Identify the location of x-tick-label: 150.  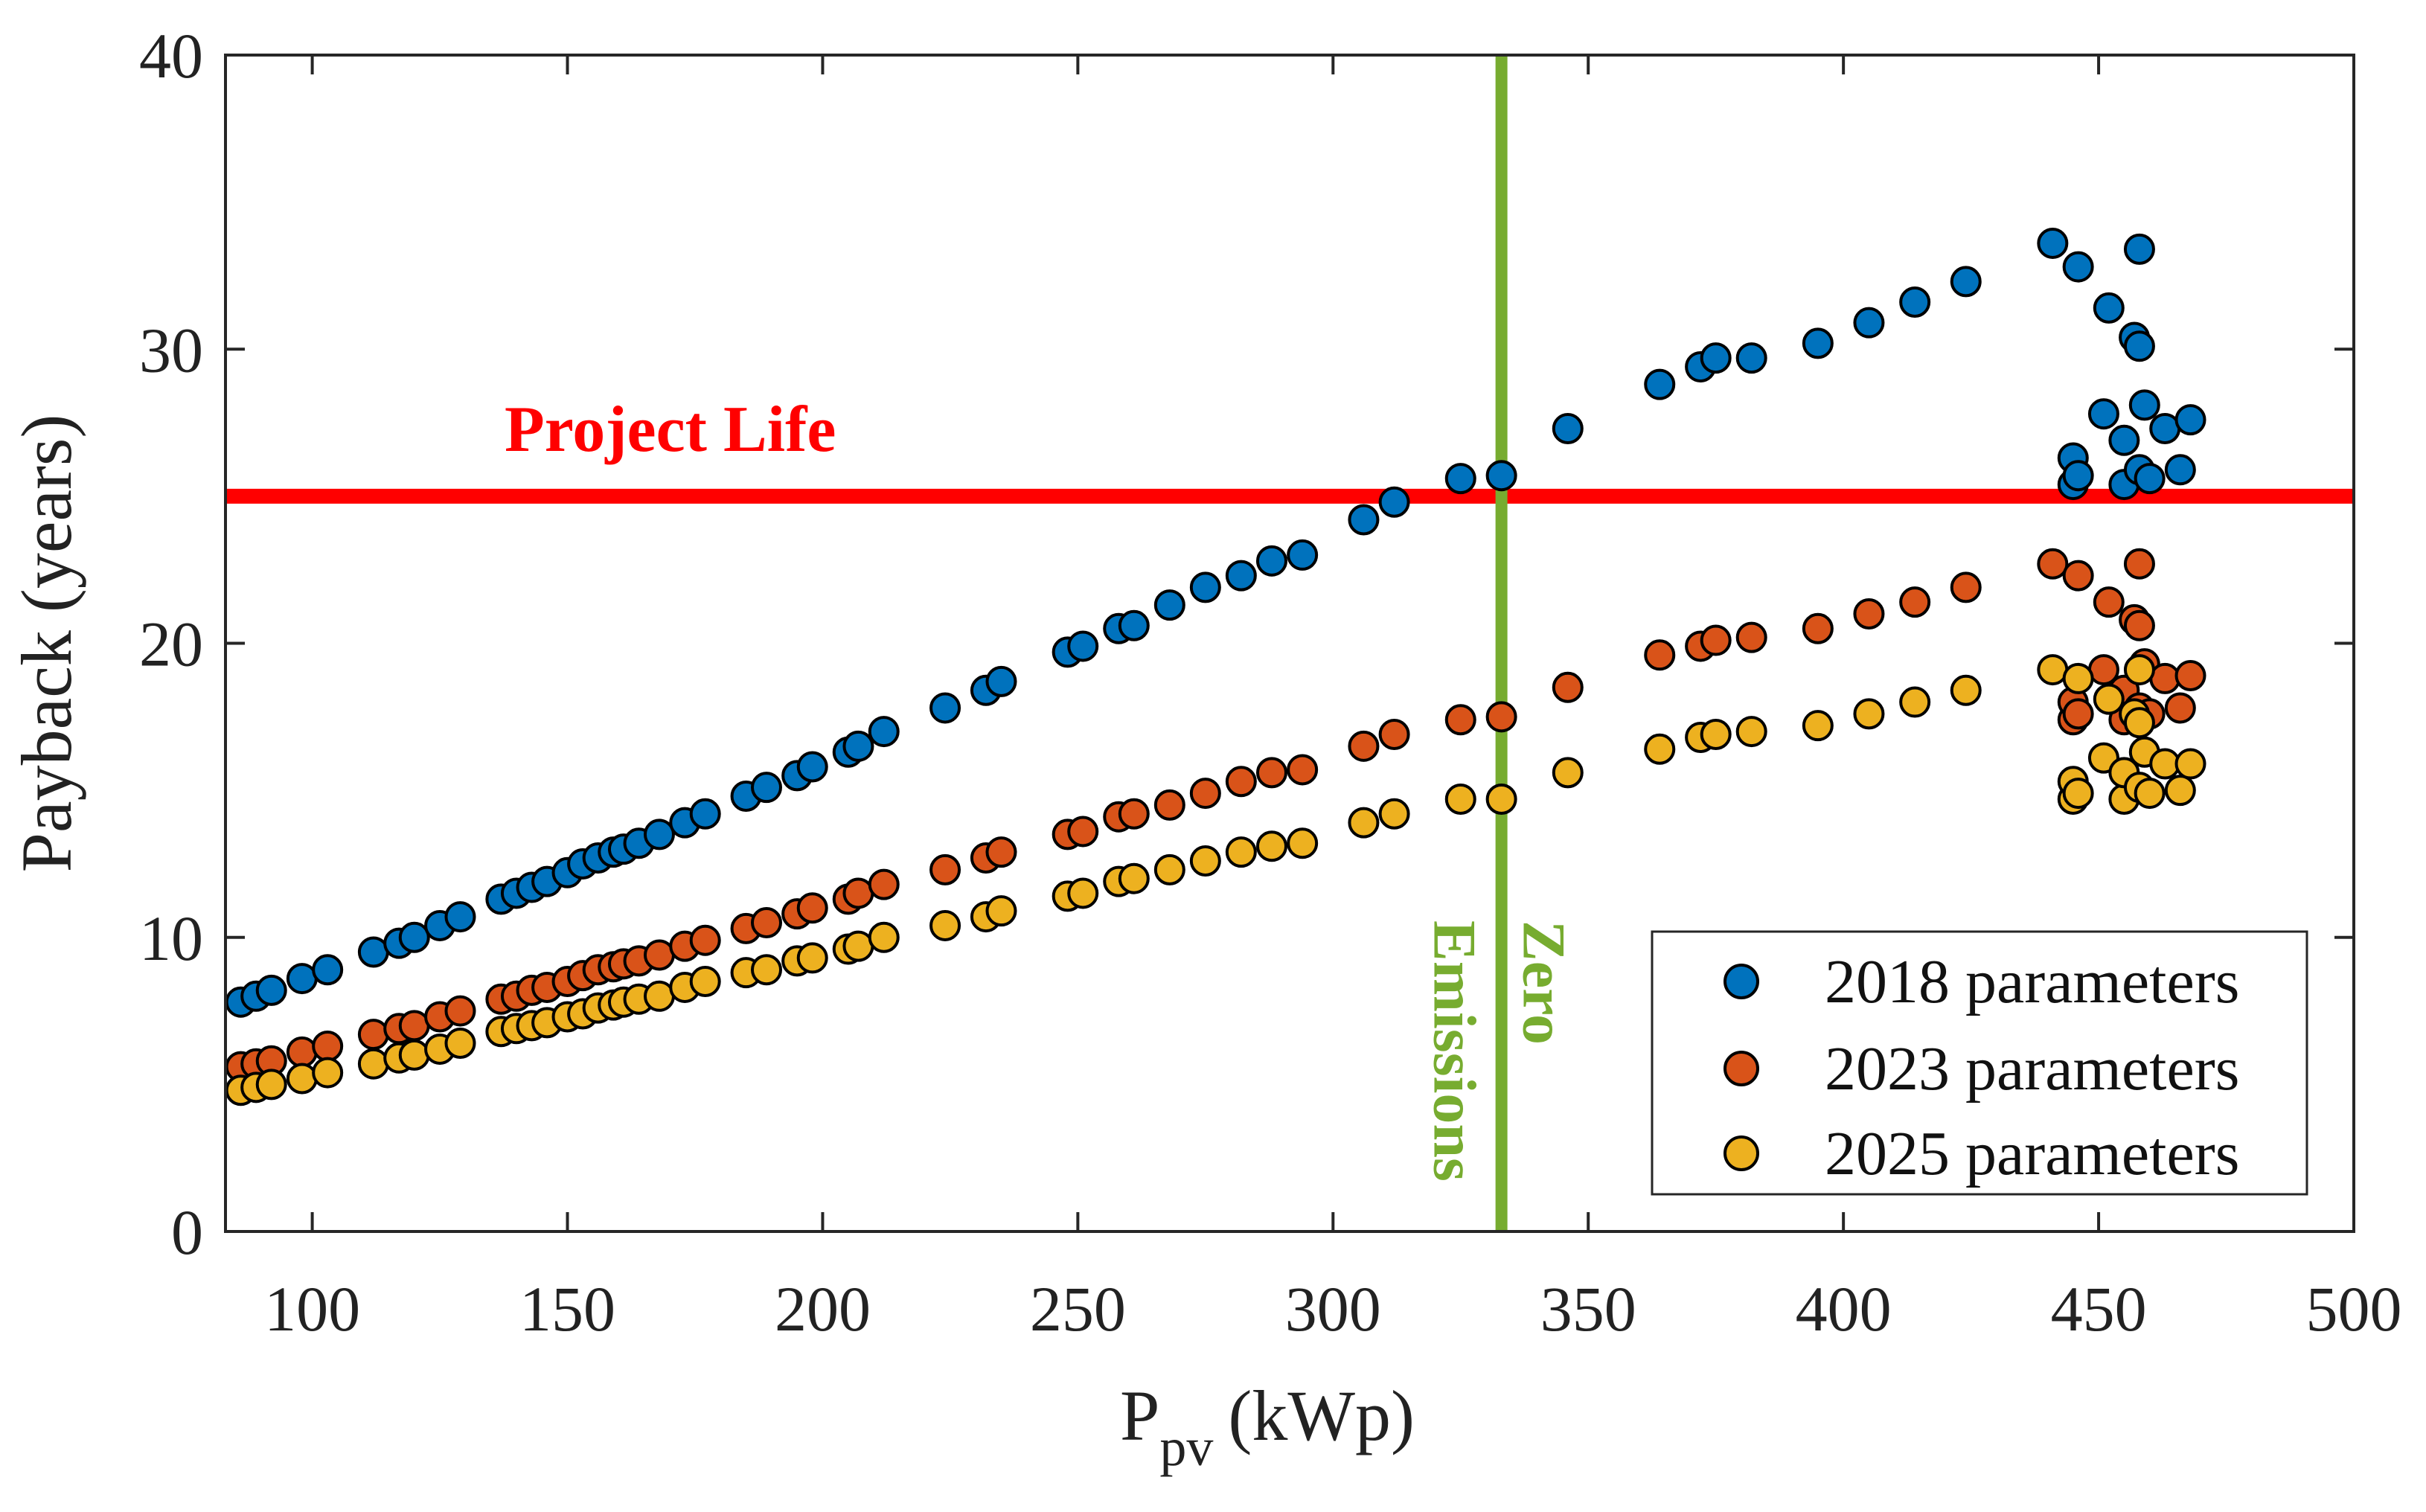
(567, 1309).